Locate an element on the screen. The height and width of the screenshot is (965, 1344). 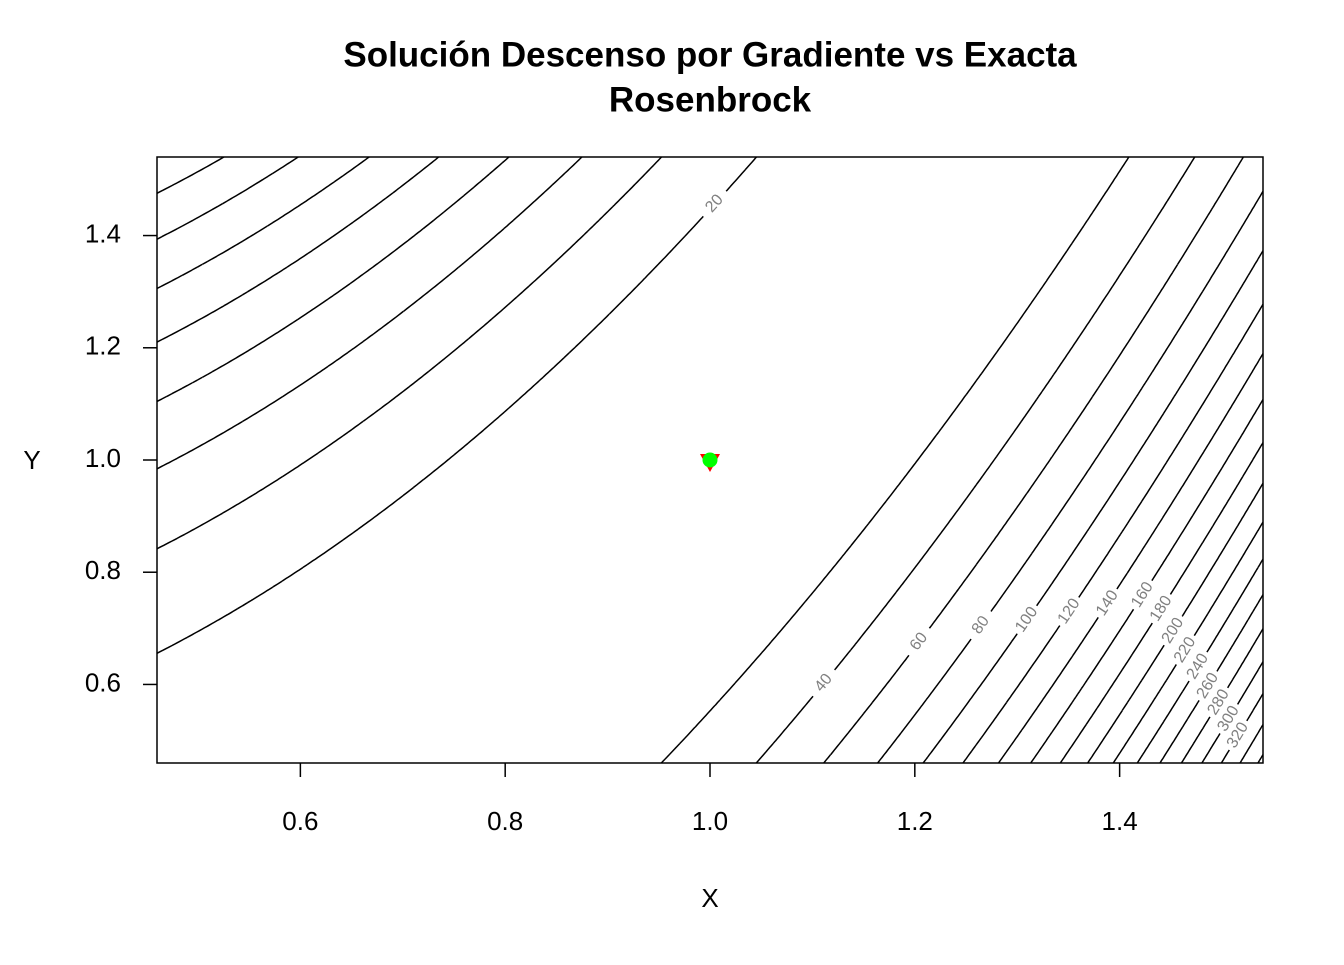
x-tick-label: 0.6 is located at coordinates (300, 821).